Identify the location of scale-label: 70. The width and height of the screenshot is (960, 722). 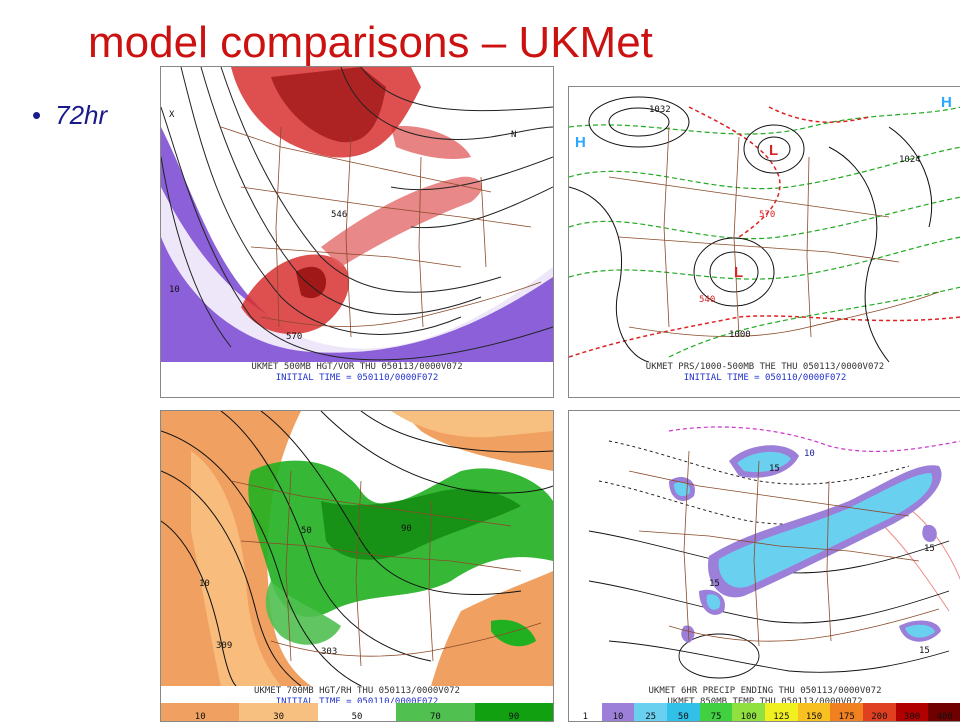
(435, 717).